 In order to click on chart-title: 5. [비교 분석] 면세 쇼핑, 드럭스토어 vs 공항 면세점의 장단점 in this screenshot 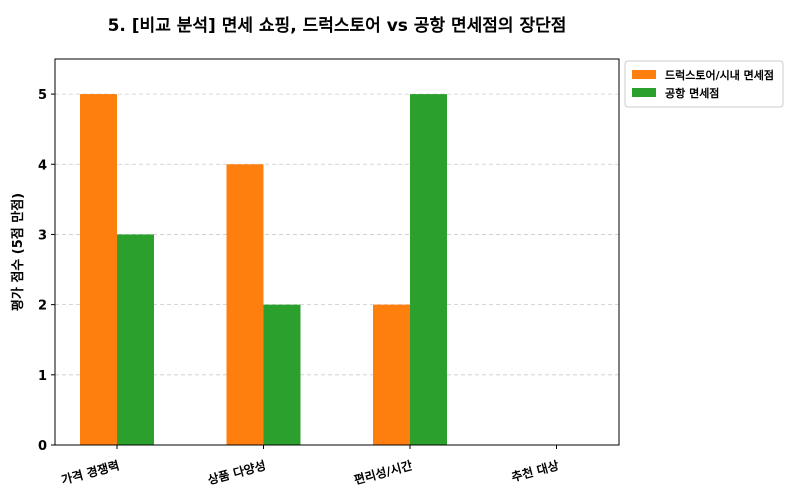, I will do `click(337, 25)`.